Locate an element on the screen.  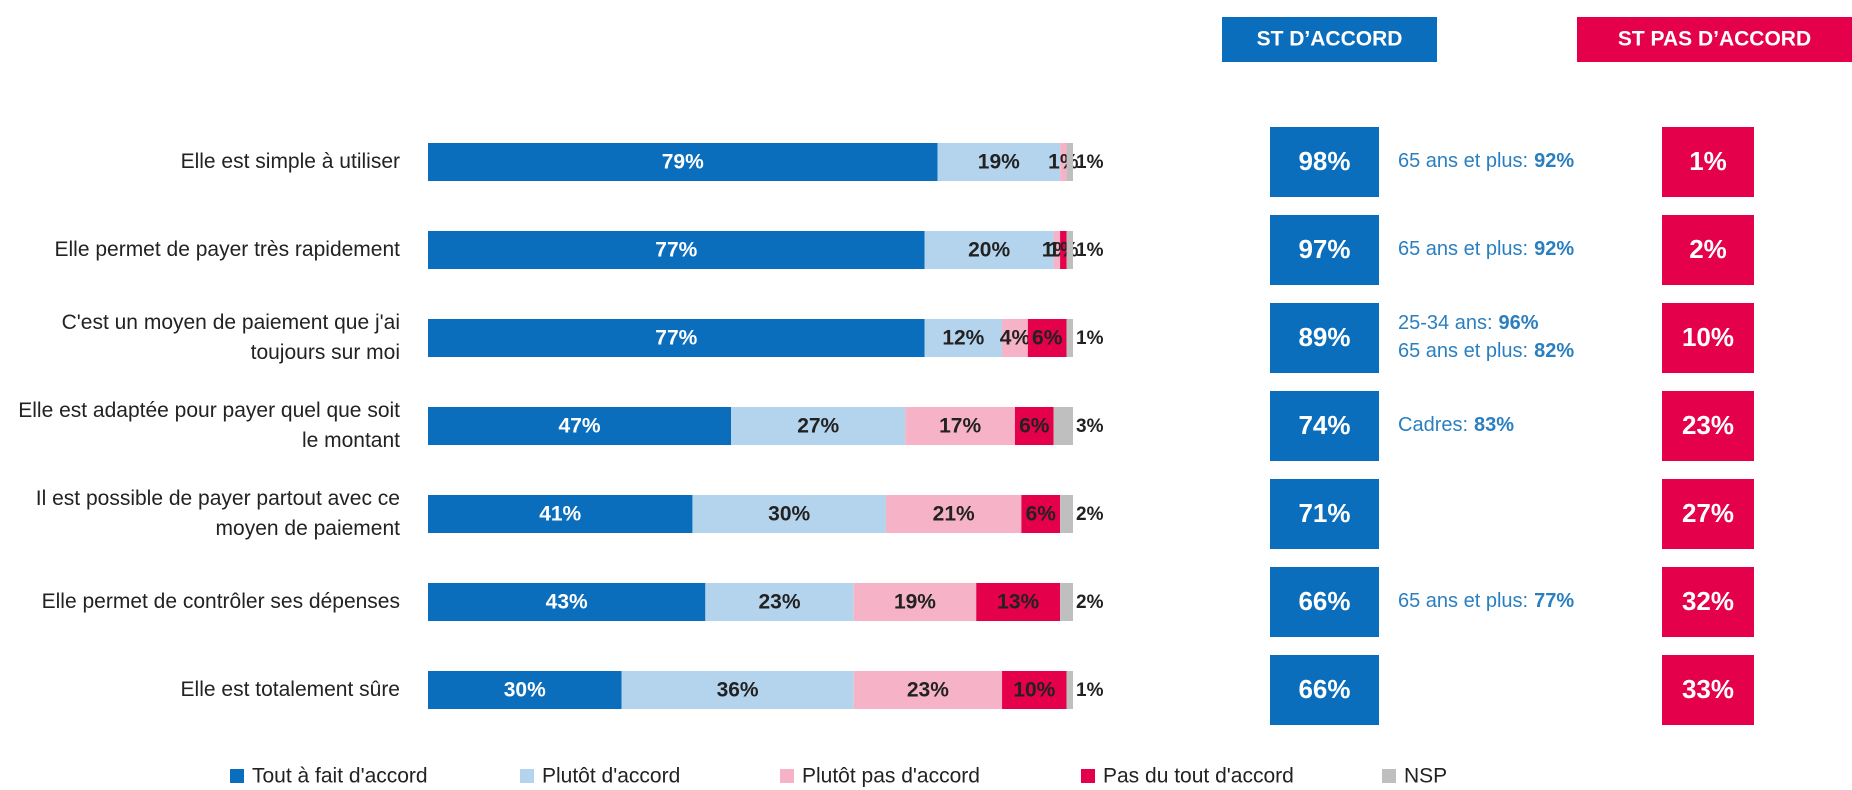
value-label: 41% is located at coordinates (560, 514).